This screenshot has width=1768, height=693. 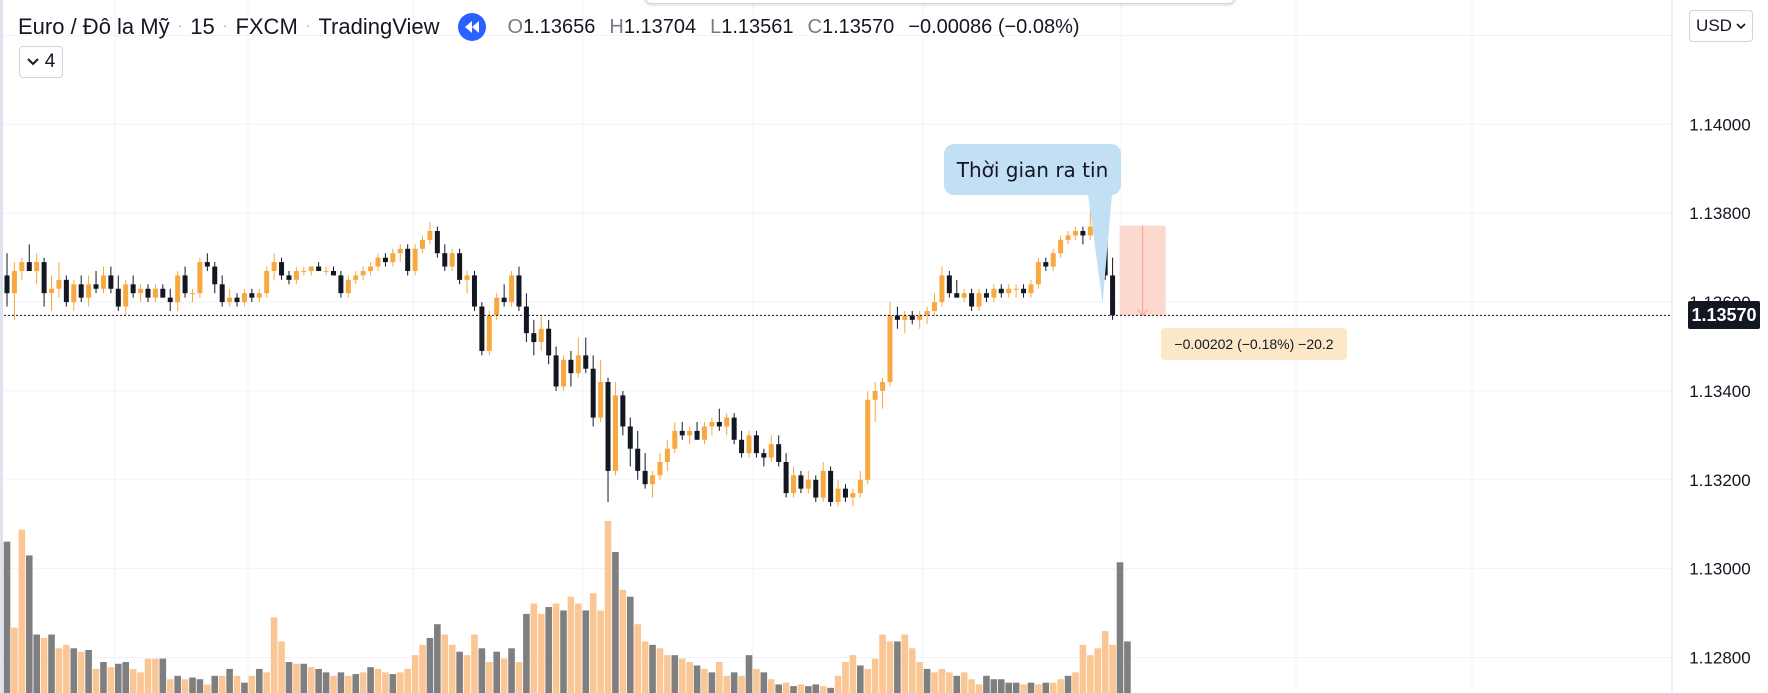 I want to click on indicators-toggle-button: 4, so click(x=41, y=62).